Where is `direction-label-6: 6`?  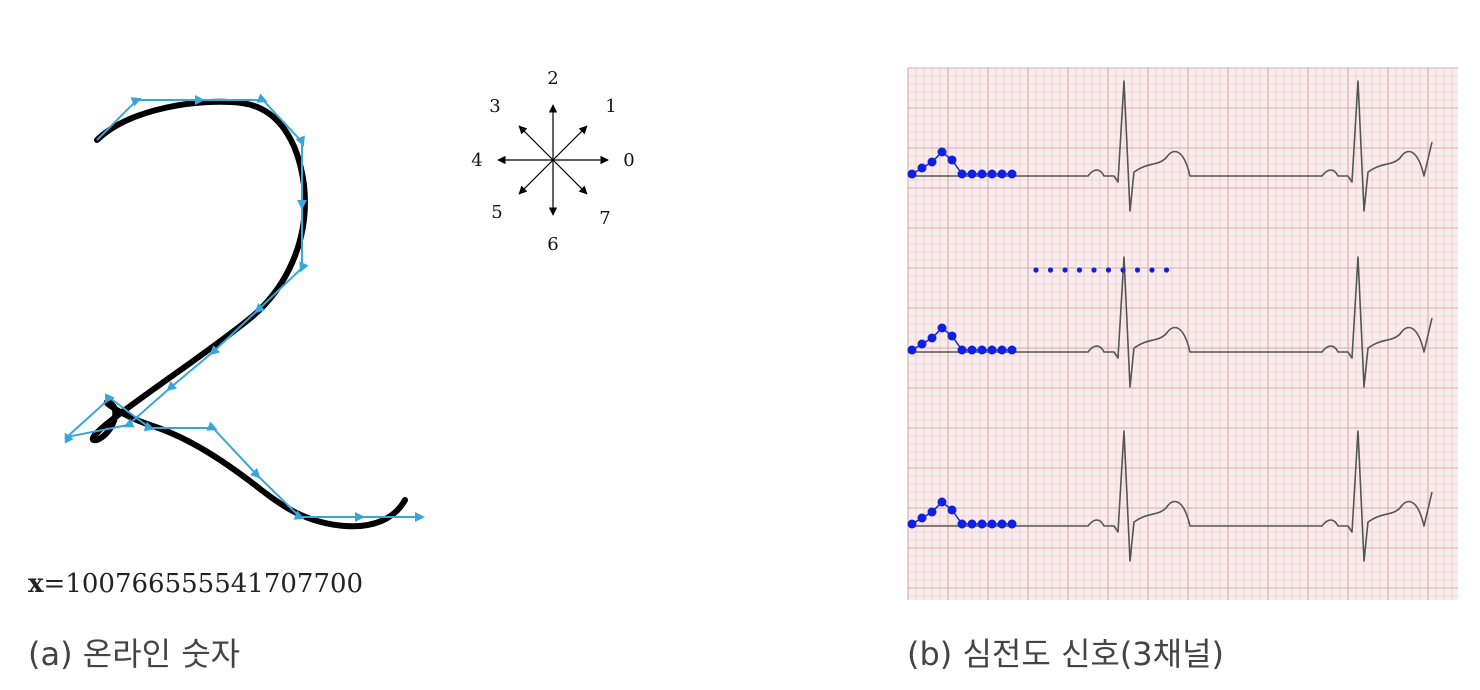 direction-label-6: 6 is located at coordinates (552, 244).